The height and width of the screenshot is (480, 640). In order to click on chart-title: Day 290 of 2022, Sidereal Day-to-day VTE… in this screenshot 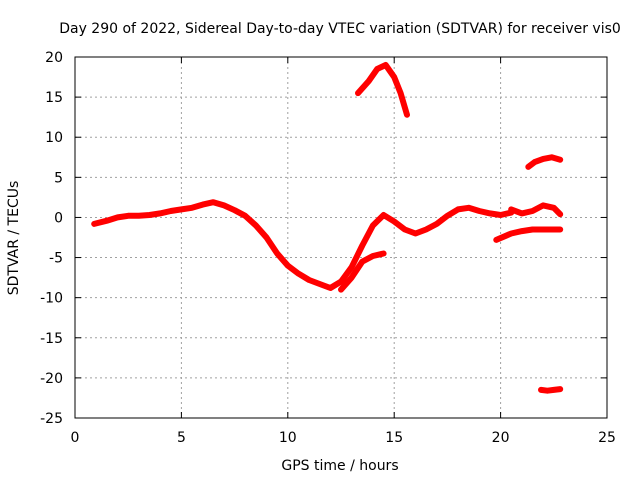, I will do `click(340, 29)`.